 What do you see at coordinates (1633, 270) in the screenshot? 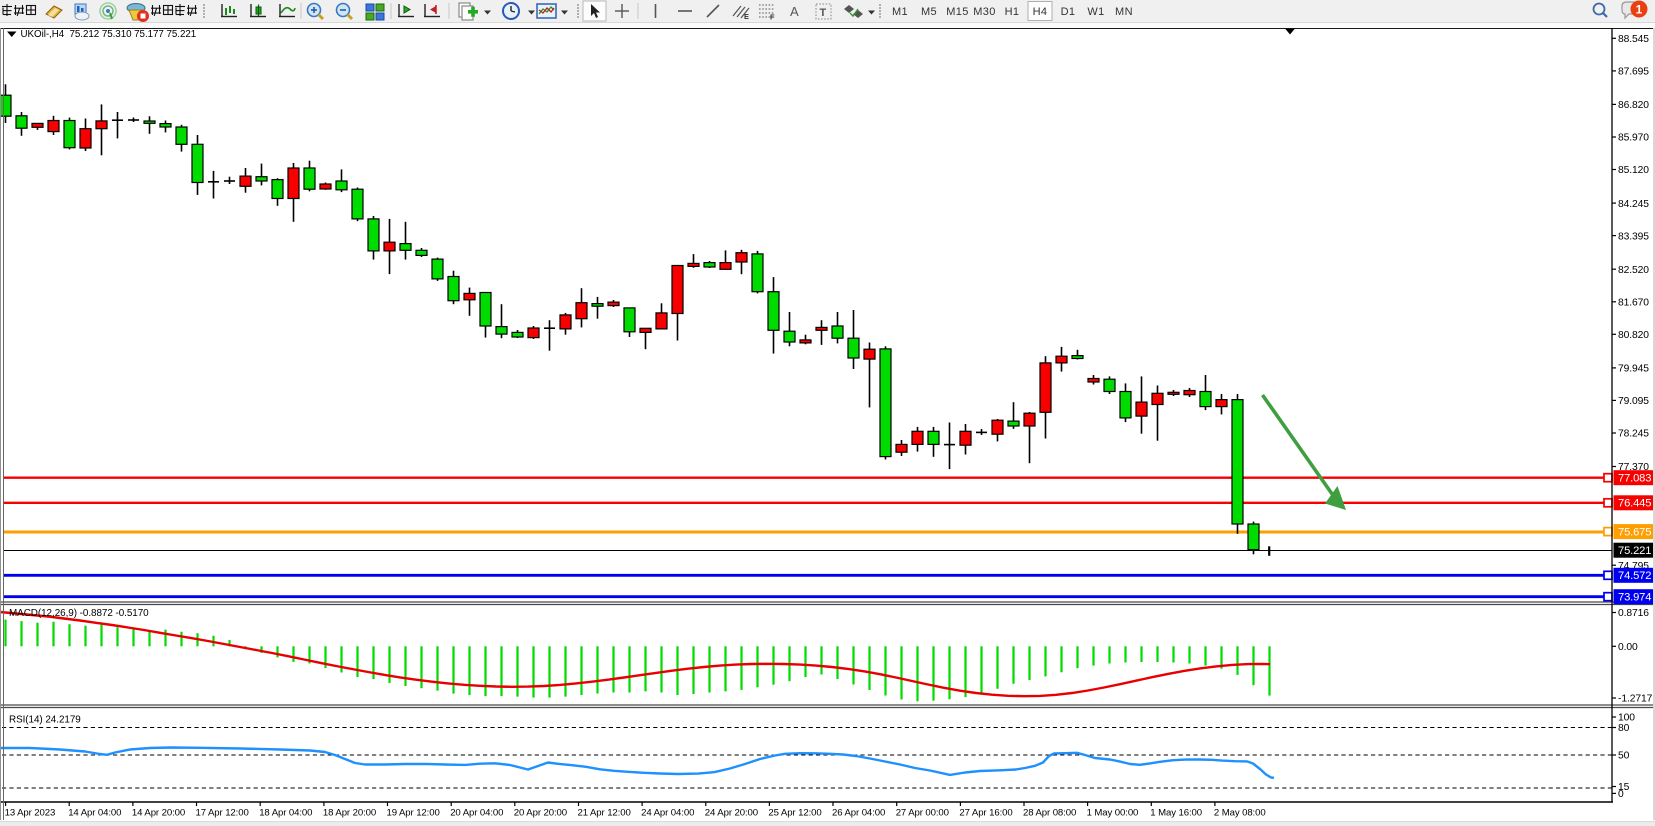
I see `svg-text: 82.520` at bounding box center [1633, 270].